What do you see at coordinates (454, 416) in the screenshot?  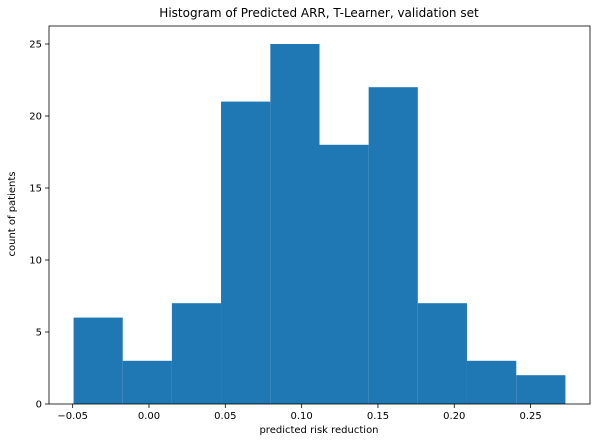 I see `x-tick-label: 0.20` at bounding box center [454, 416].